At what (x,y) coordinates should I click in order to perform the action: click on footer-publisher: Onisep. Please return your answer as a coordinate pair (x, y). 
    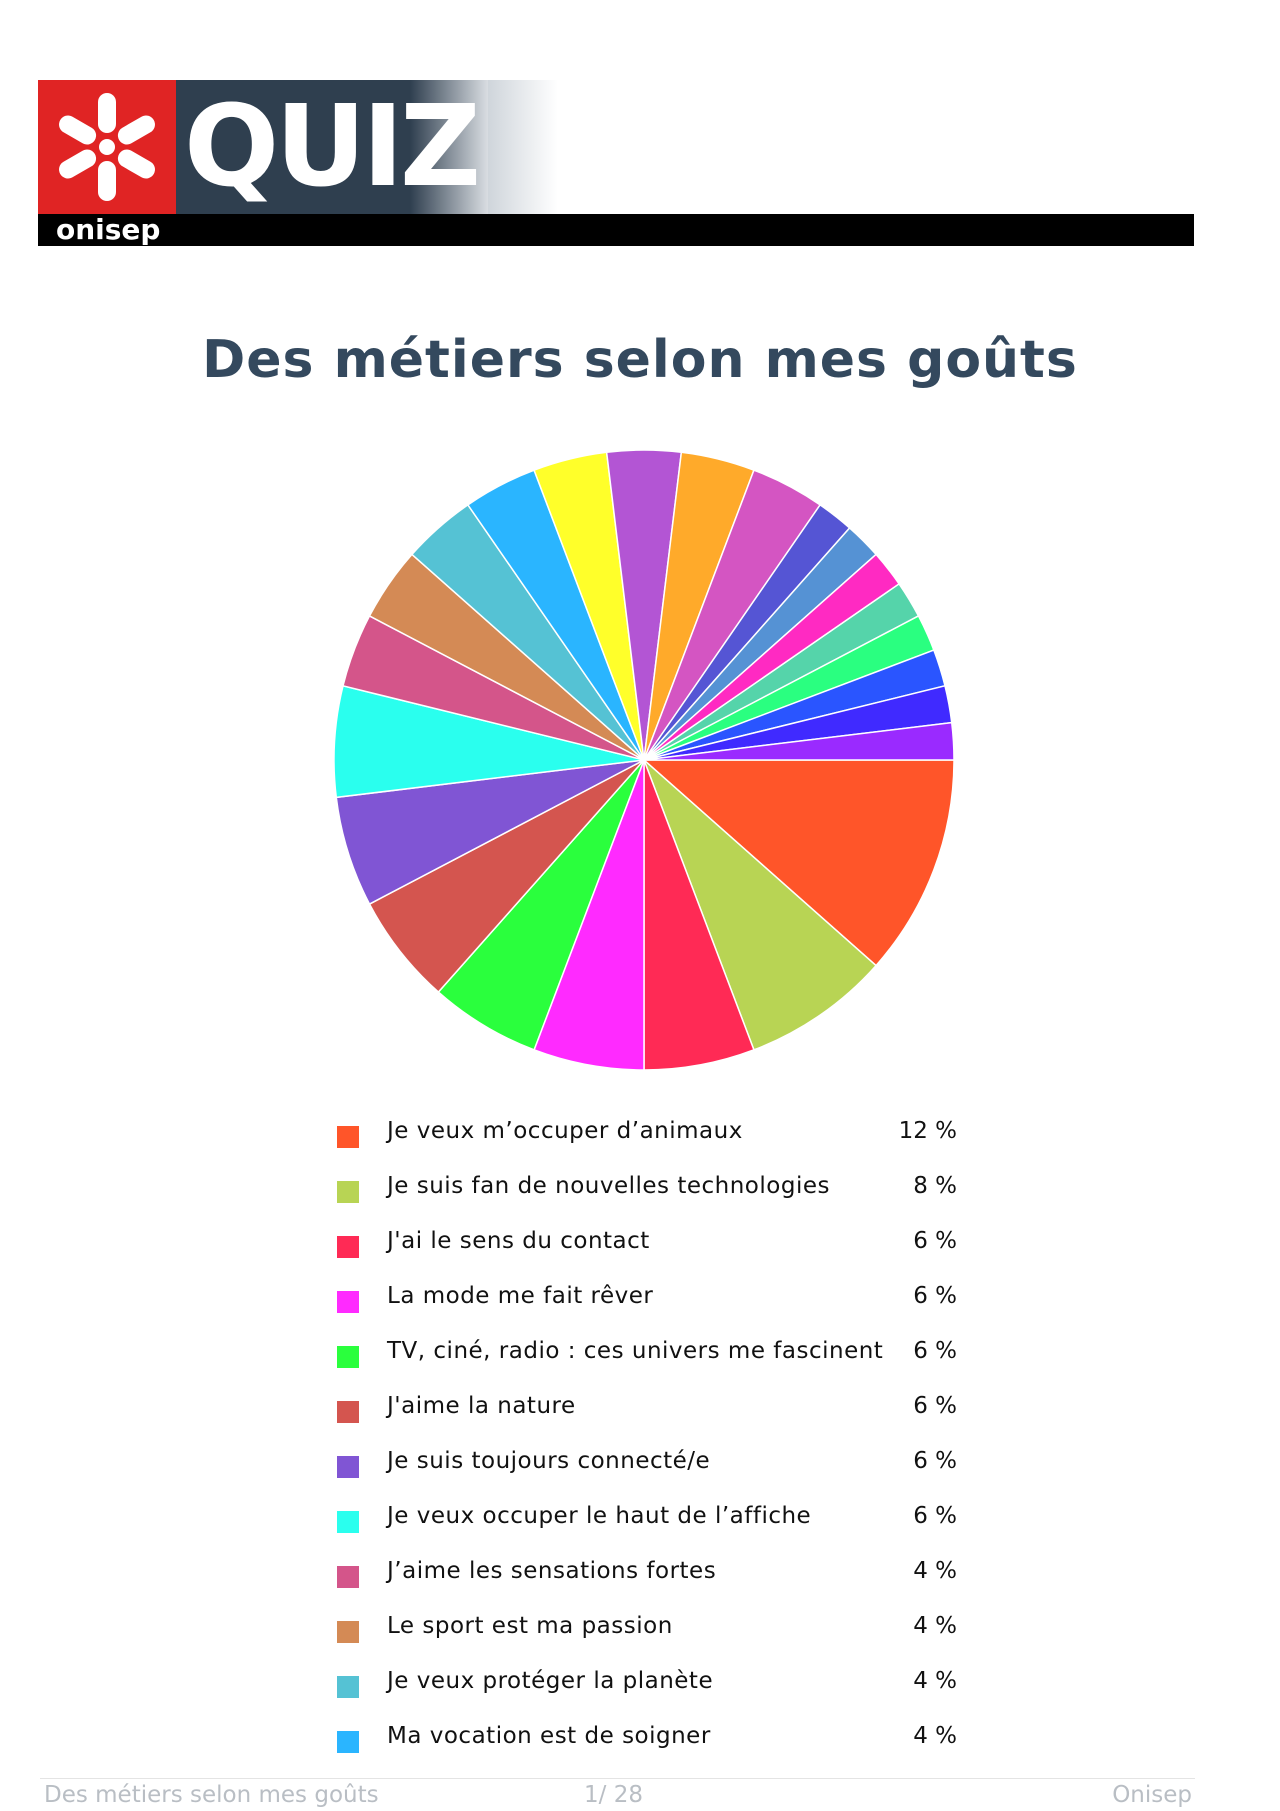
    Looking at the image, I should click on (1152, 1795).